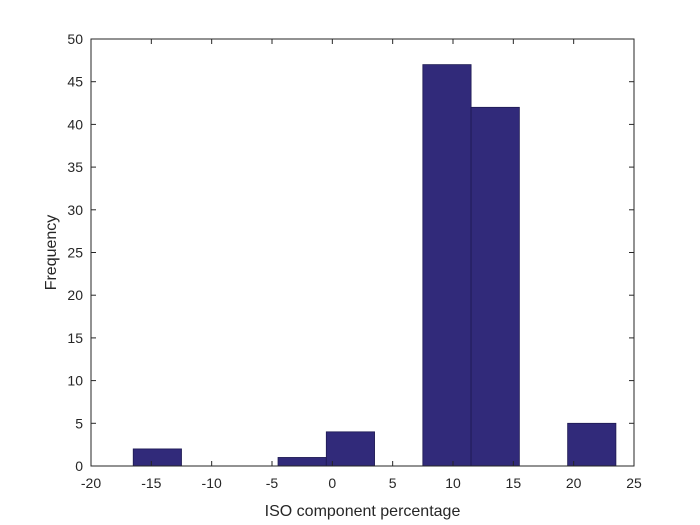  I want to click on x-tick-label: -20, so click(91, 483).